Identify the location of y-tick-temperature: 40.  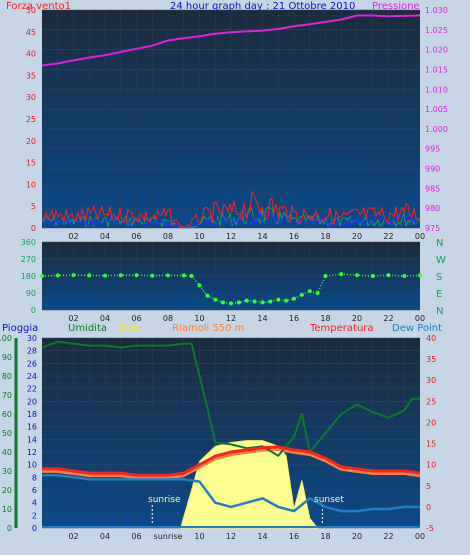
(431, 338).